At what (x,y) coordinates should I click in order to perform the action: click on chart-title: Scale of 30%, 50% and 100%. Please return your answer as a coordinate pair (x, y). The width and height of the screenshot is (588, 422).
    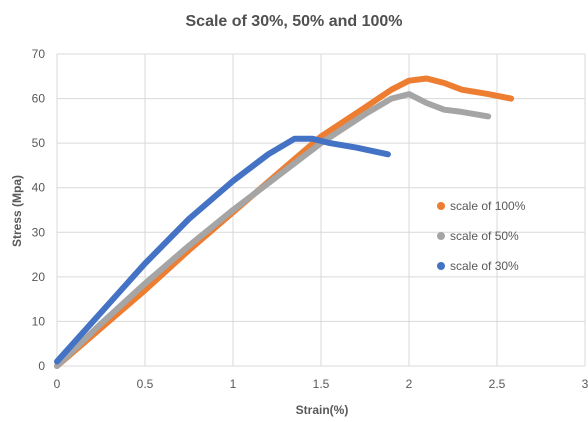
    Looking at the image, I should click on (294, 21).